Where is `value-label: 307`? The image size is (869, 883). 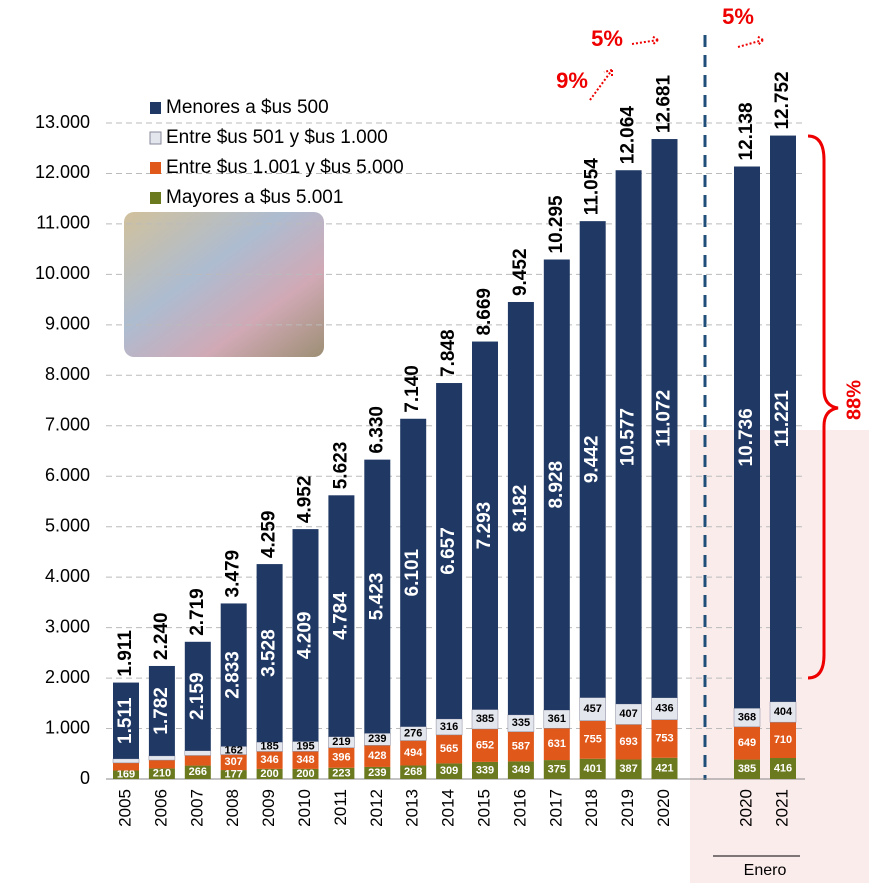 value-label: 307 is located at coordinates (234, 762).